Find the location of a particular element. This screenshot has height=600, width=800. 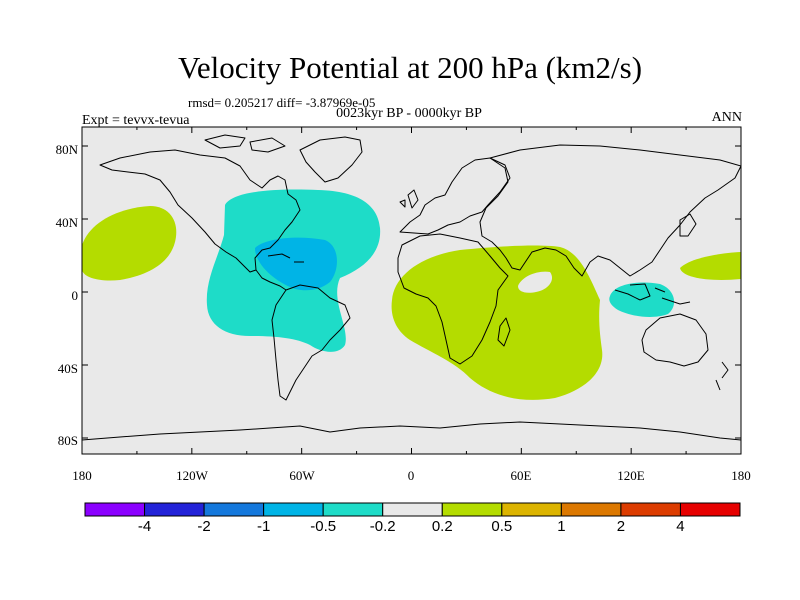

lat-label-40s: 40S is located at coordinates (67, 368).